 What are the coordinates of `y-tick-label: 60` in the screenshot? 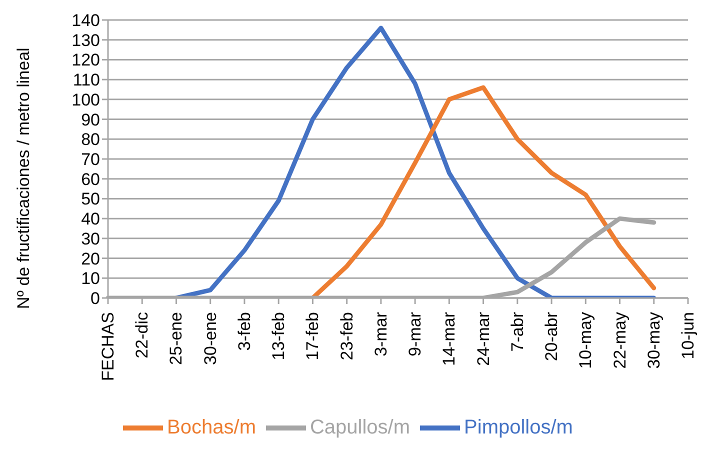 It's located at (90, 179).